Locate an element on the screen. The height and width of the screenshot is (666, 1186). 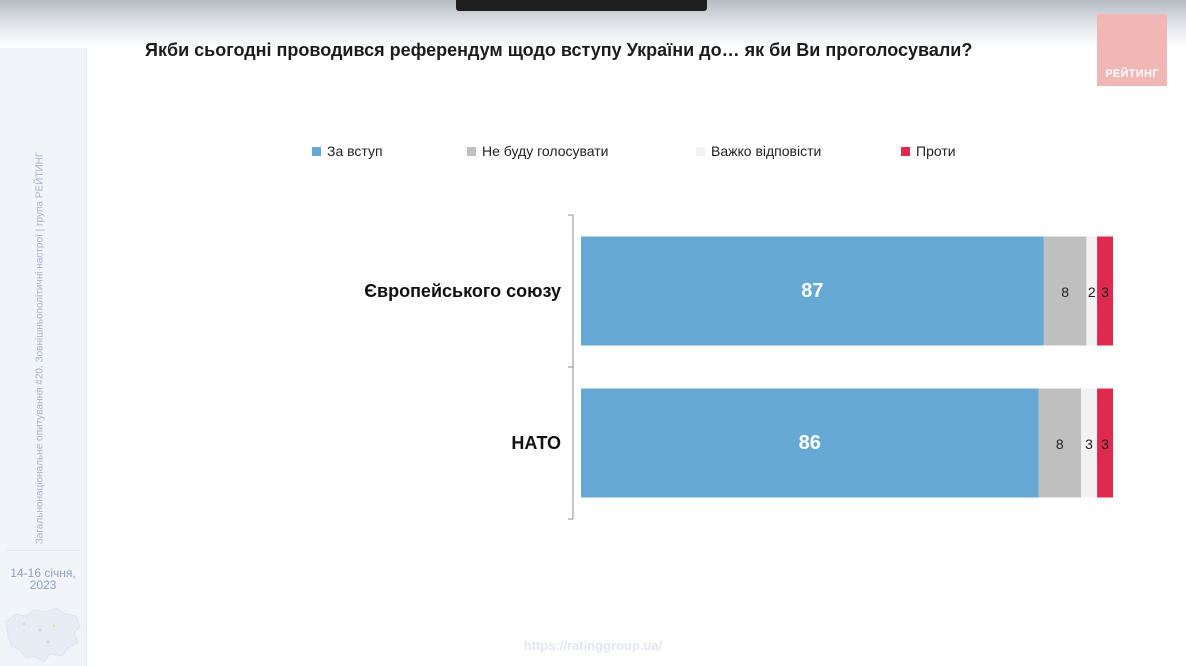
logo-text: РЕЙТИНГ is located at coordinates (1132, 74).